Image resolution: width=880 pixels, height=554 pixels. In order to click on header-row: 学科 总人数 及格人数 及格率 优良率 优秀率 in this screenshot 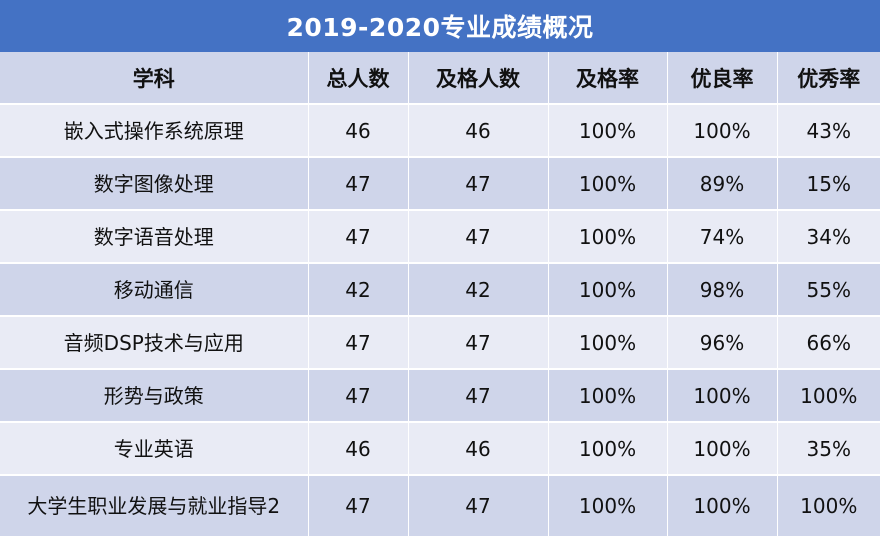, I will do `click(440, 78)`.